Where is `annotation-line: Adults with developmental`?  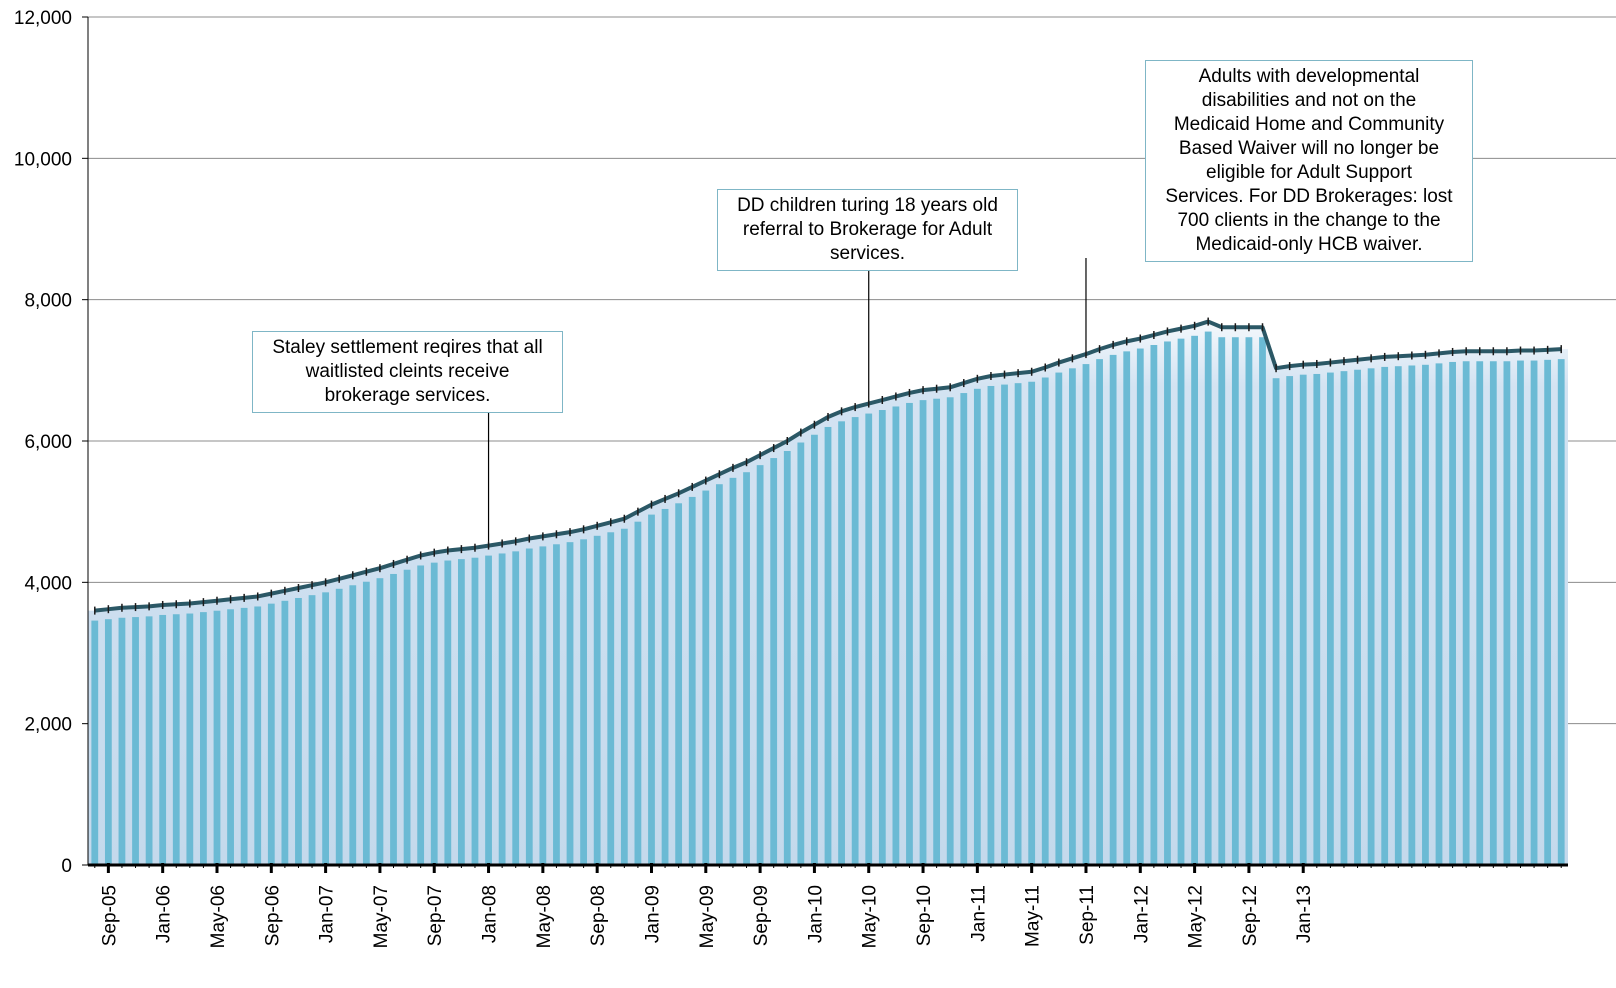 annotation-line: Adults with developmental is located at coordinates (1309, 76).